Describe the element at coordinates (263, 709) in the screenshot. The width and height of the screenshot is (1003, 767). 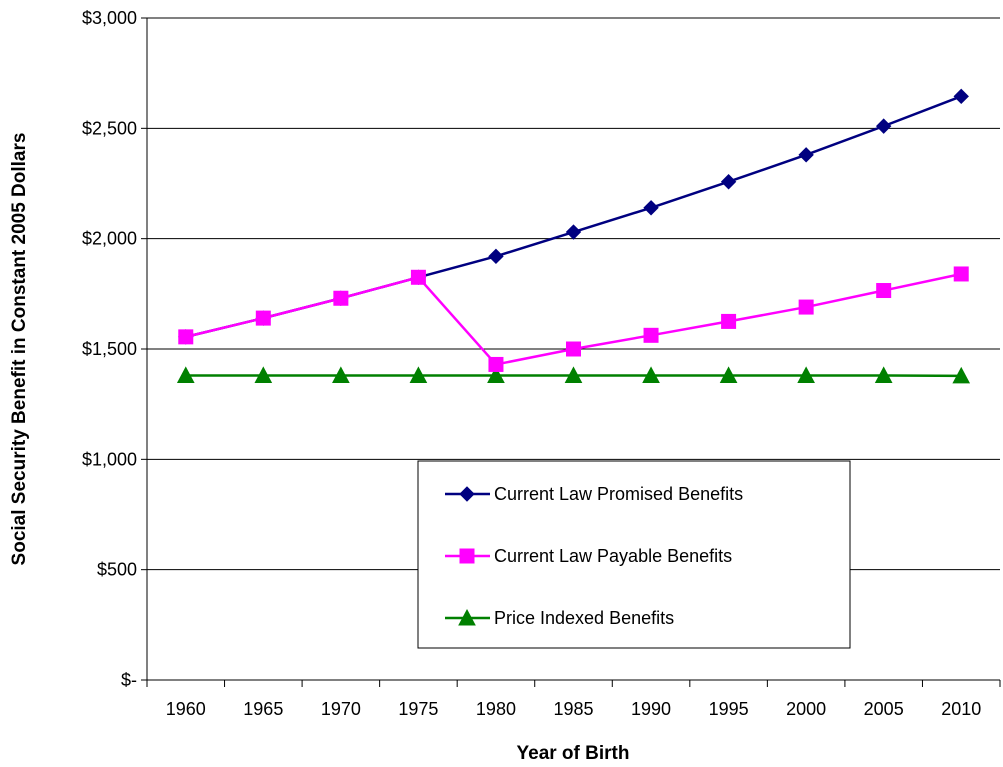
I see `x-tick-label: 1965` at that location.